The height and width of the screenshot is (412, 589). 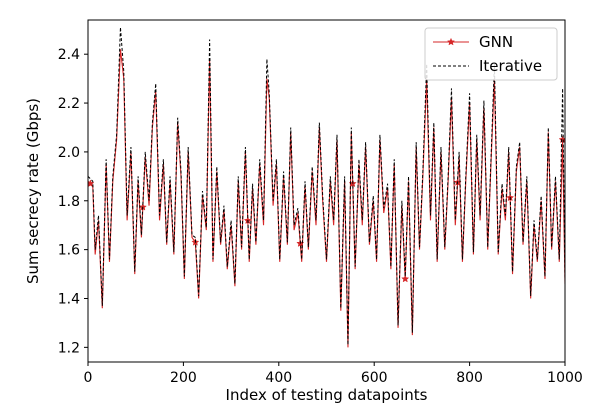 I want to click on legend-label-iterative: Iterative, so click(x=510, y=66).